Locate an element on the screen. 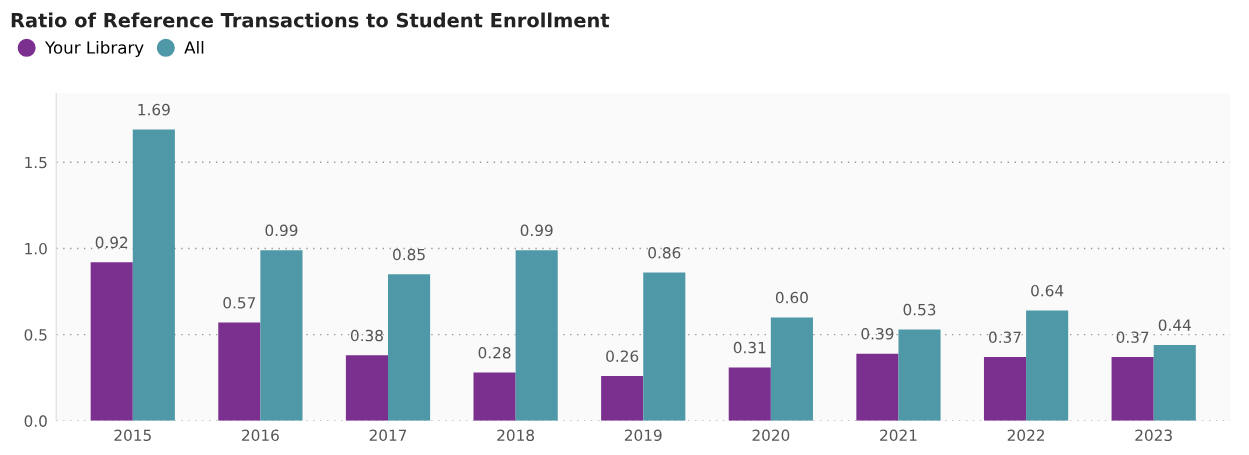 Image resolution: width=1249 pixels, height=455 pixels. y-tick-label: 0.5 is located at coordinates (35, 335).